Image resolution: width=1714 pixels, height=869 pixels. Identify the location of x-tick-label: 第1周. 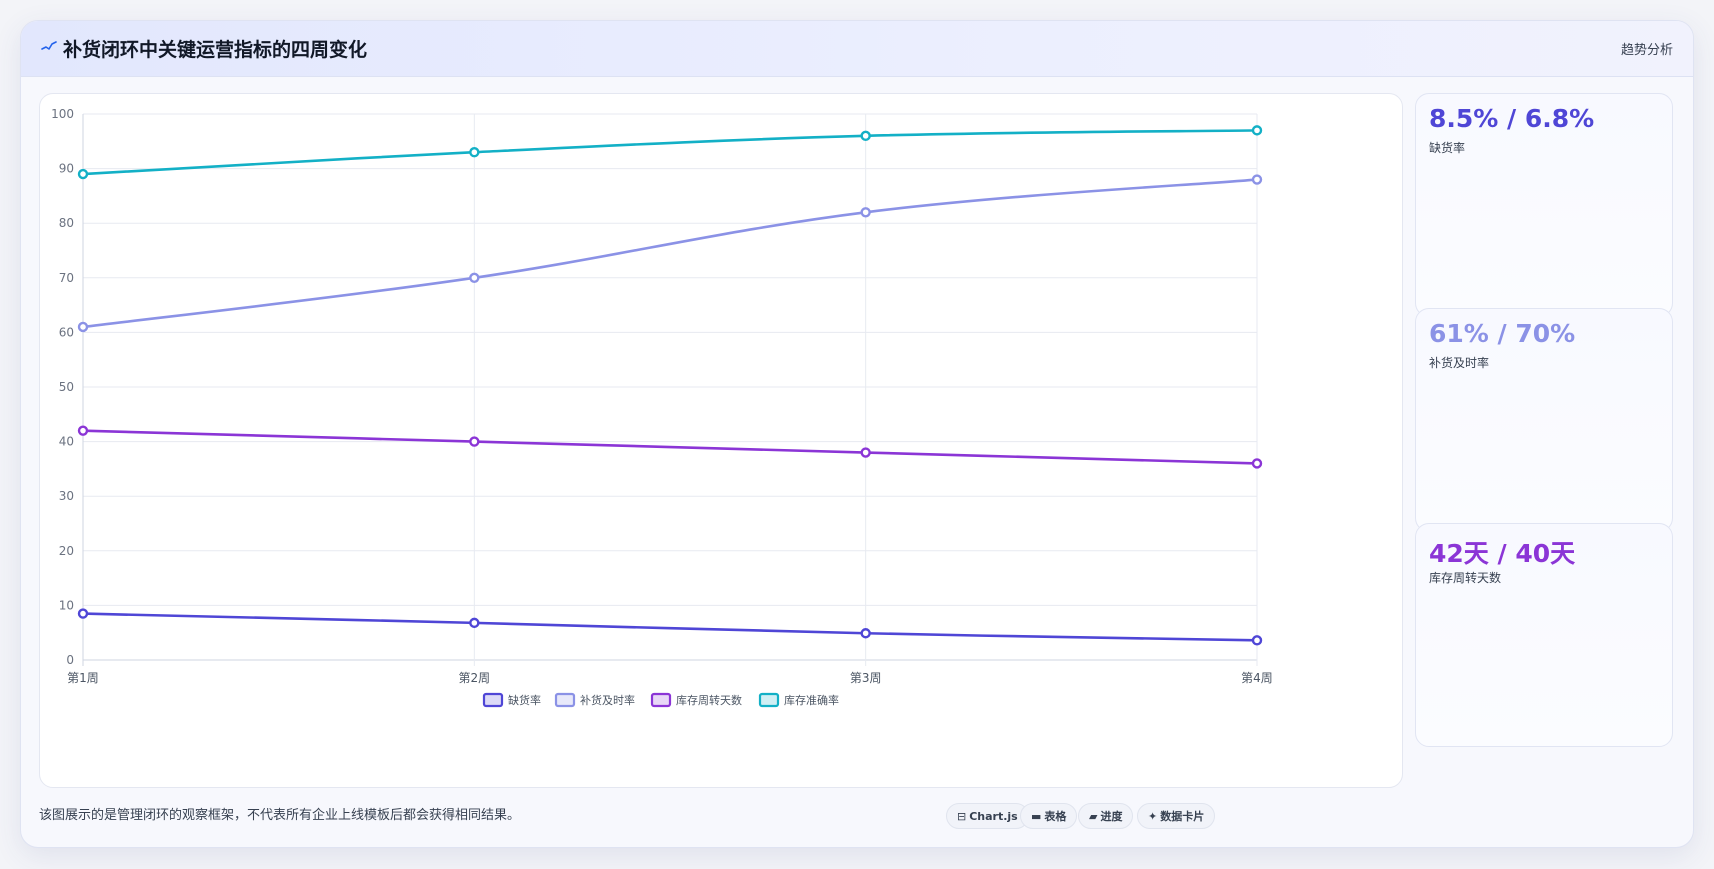
(83, 678).